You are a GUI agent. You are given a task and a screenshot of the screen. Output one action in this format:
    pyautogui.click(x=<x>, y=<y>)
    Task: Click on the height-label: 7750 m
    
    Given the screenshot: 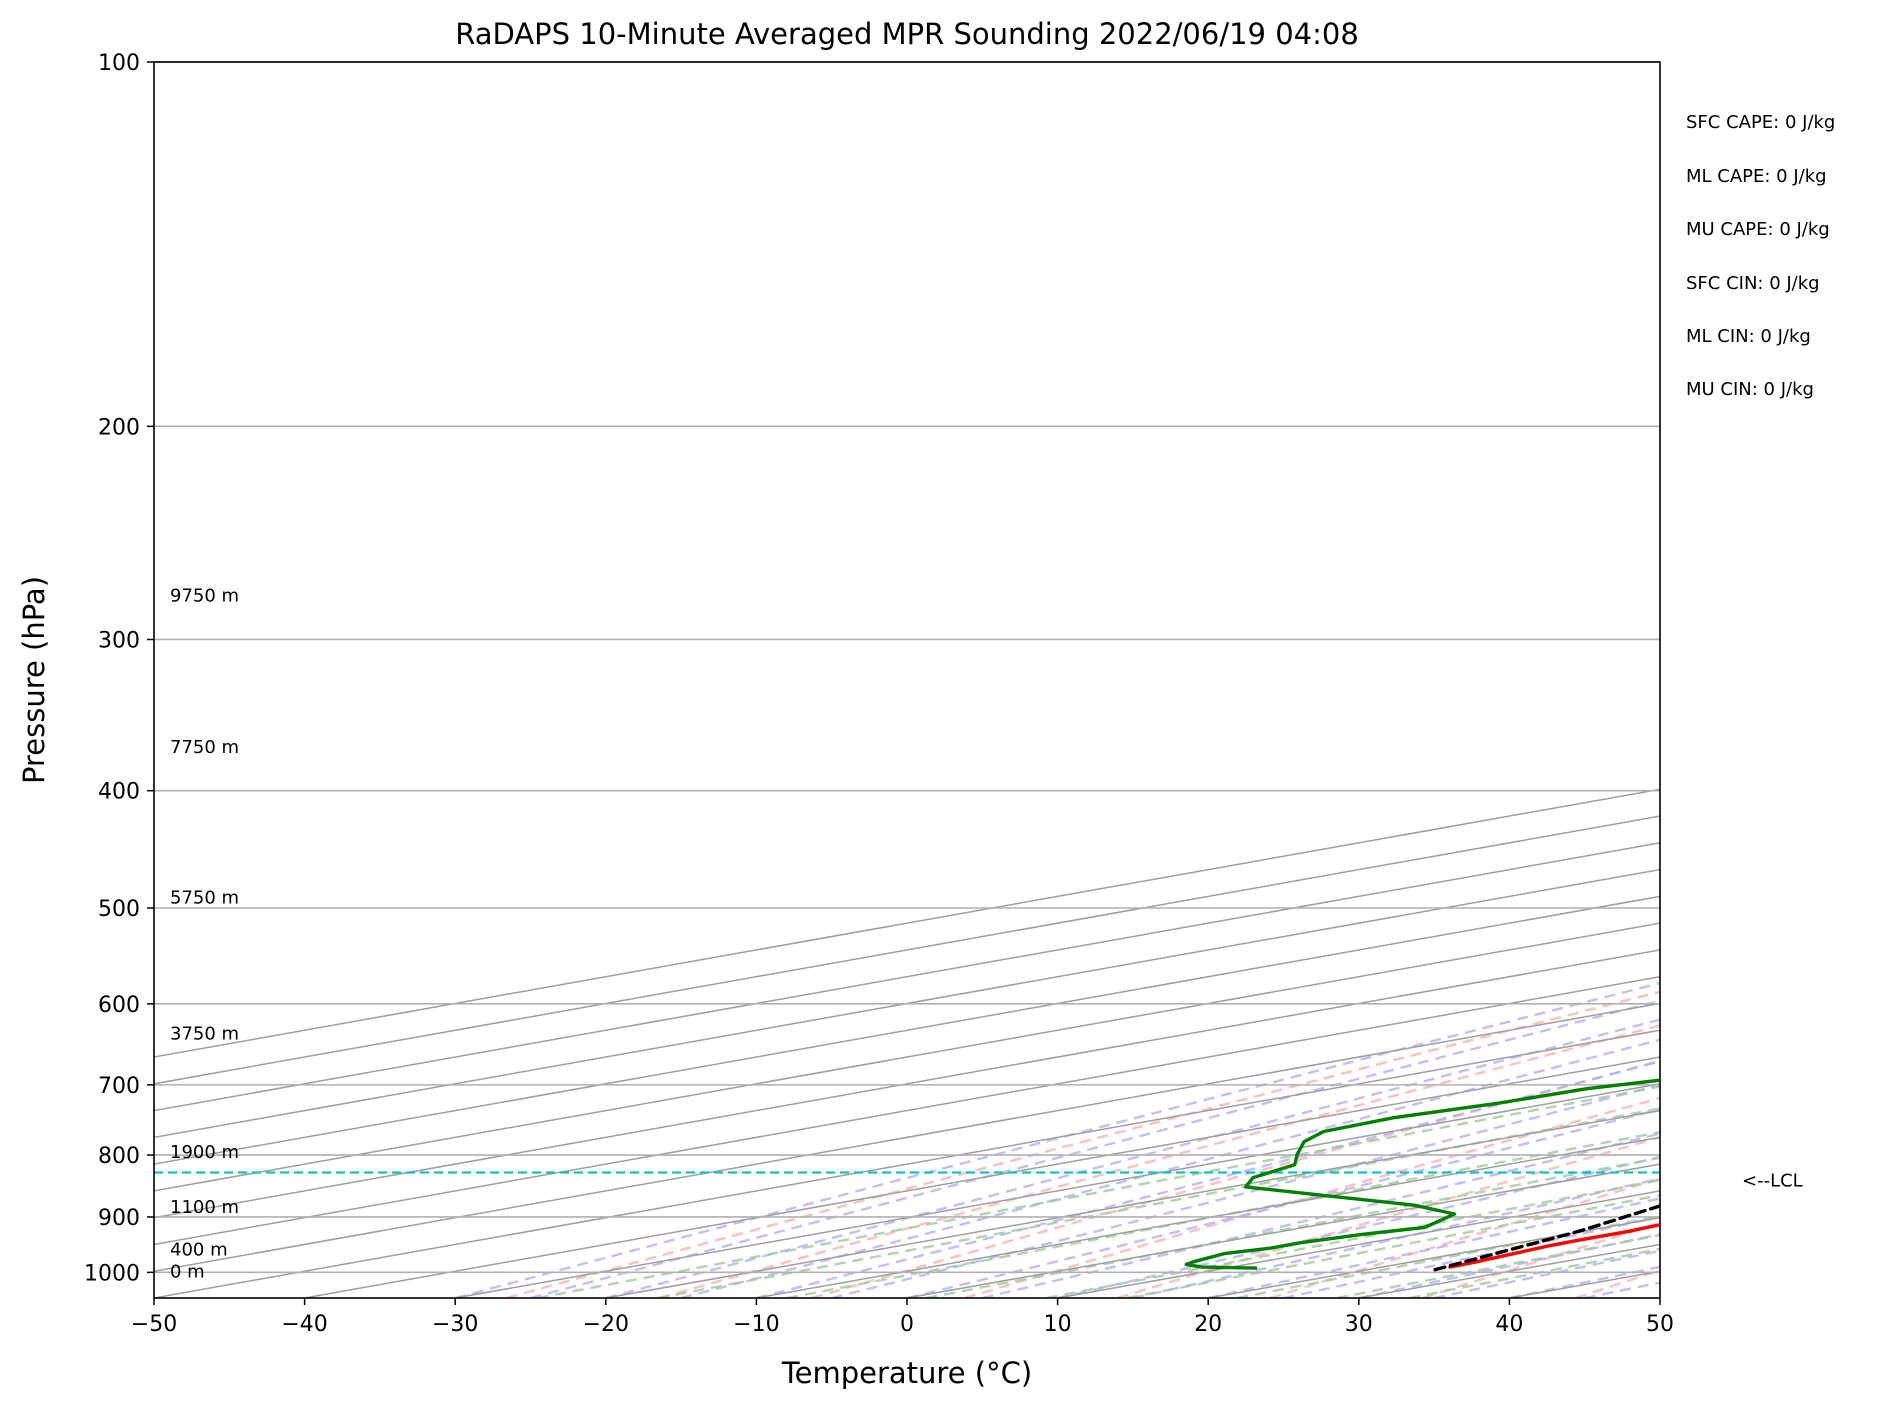 What is the action you would take?
    pyautogui.click(x=204, y=747)
    